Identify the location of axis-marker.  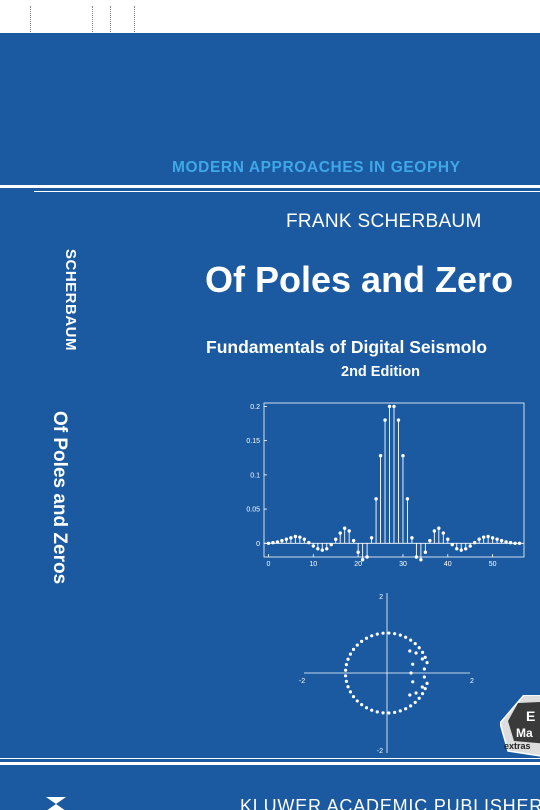
(411, 673).